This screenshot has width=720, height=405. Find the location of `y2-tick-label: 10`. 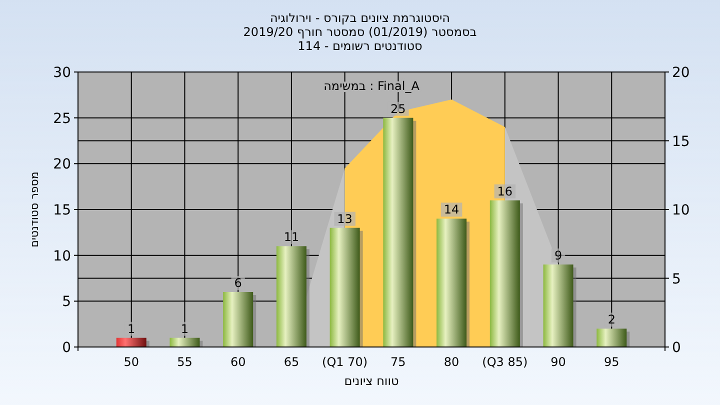

y2-tick-label: 10 is located at coordinates (681, 210).